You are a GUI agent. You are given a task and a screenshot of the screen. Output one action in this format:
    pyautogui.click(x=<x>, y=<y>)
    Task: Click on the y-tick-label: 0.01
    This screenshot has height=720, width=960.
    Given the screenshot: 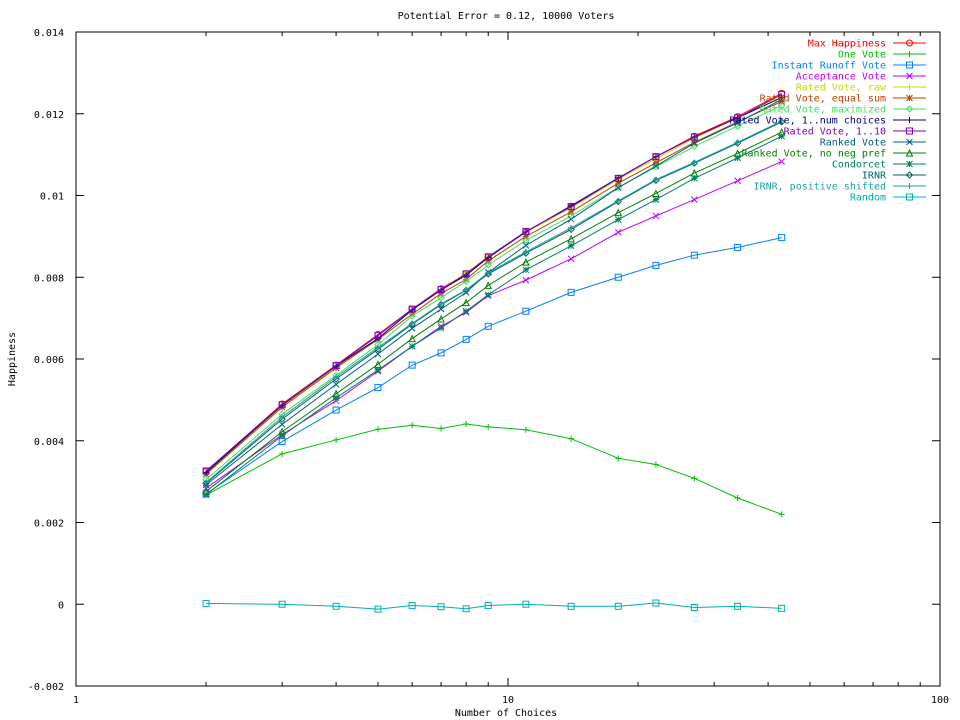 What is the action you would take?
    pyautogui.click(x=52, y=197)
    